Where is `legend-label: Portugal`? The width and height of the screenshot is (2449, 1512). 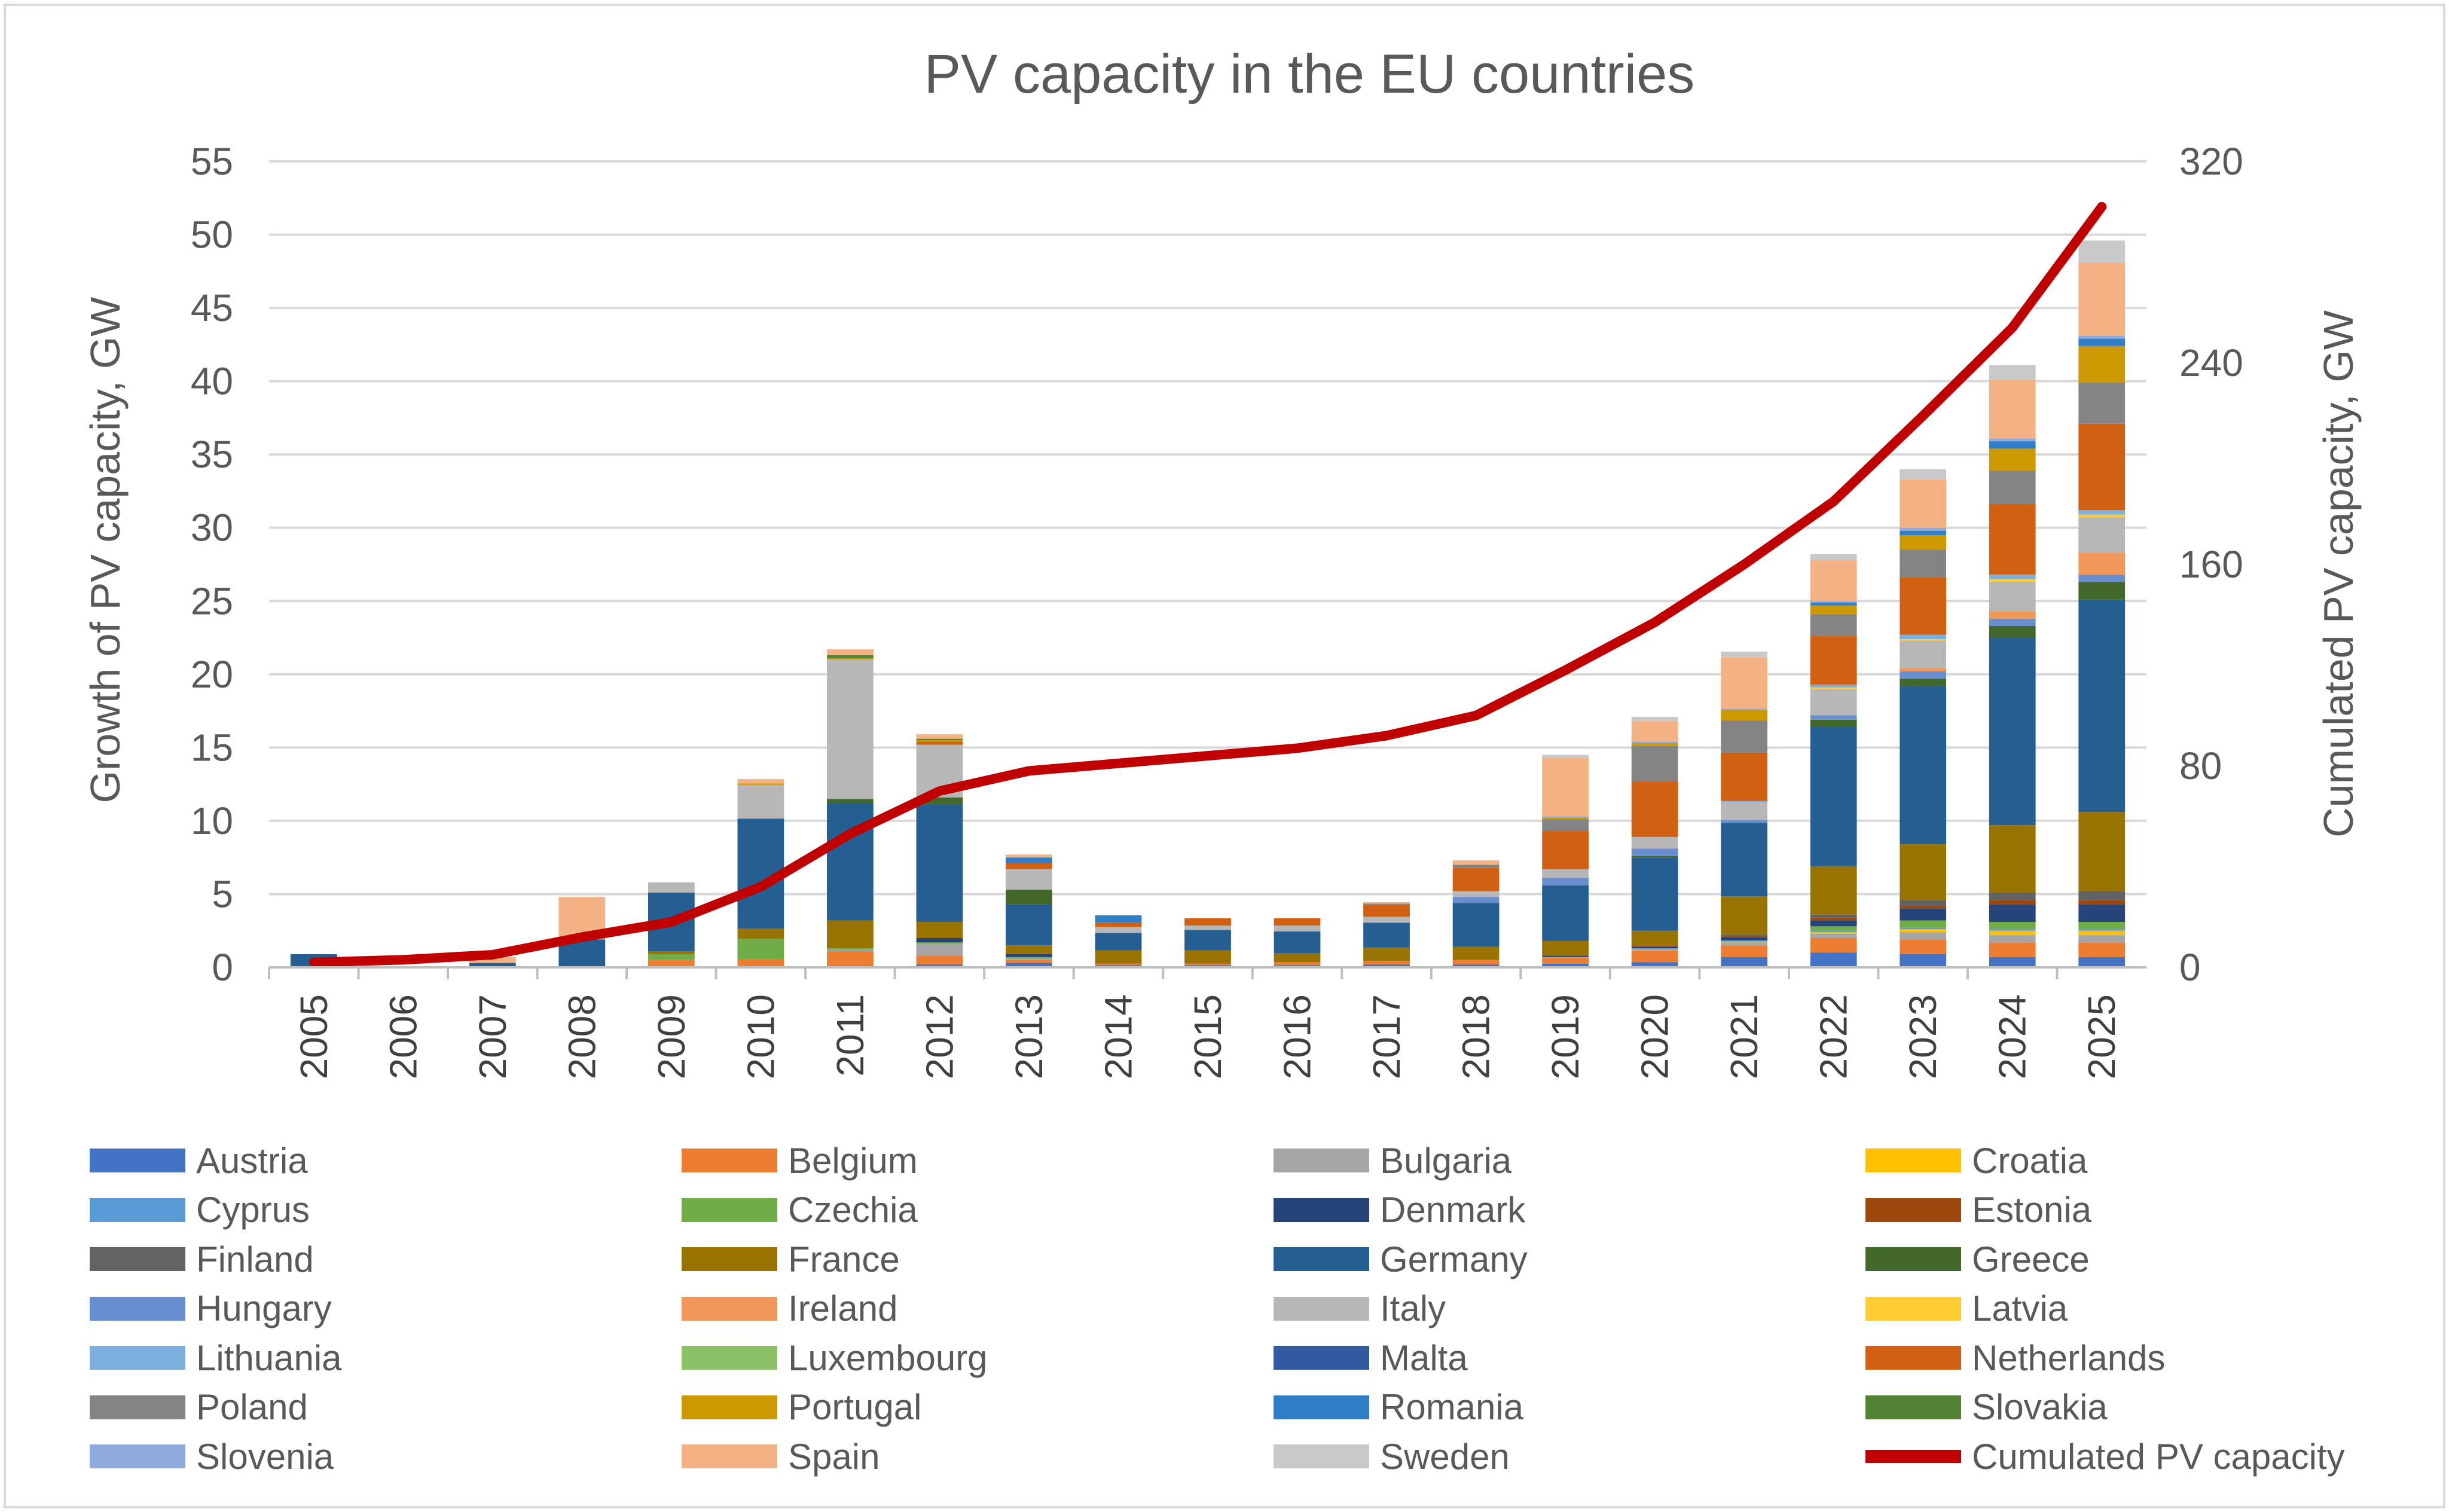
legend-label: Portugal is located at coordinates (855, 1407).